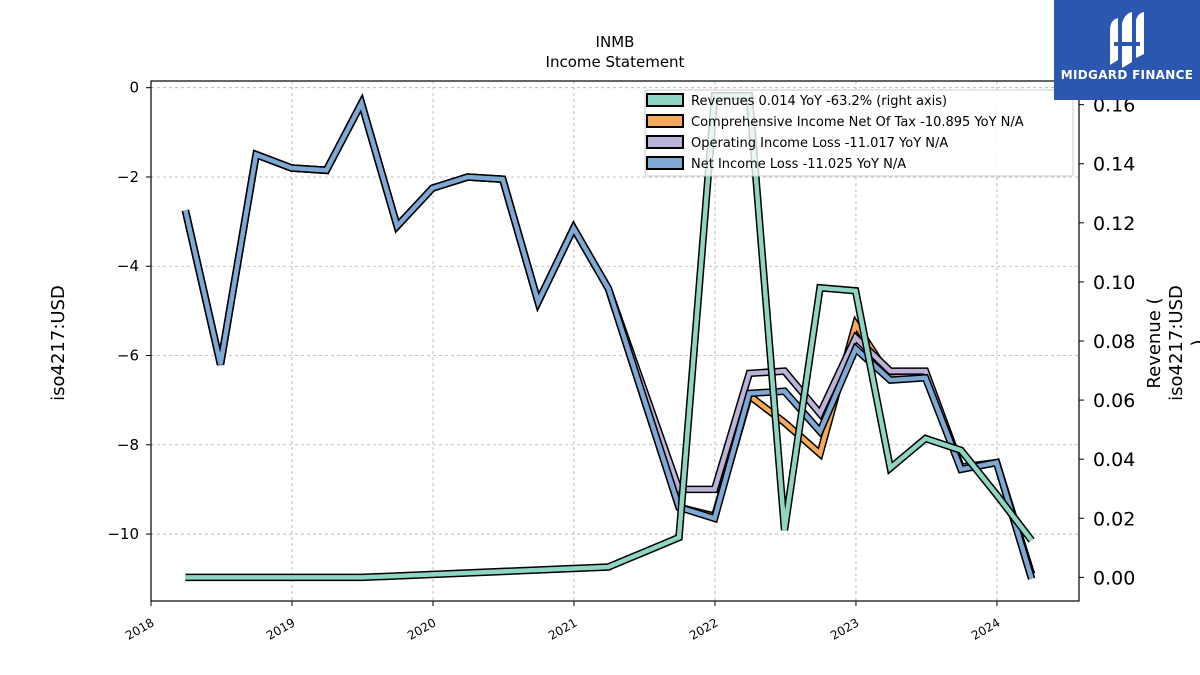 The image size is (1200, 675). I want to click on y2-tick-label: 0.04, so click(1114, 460).